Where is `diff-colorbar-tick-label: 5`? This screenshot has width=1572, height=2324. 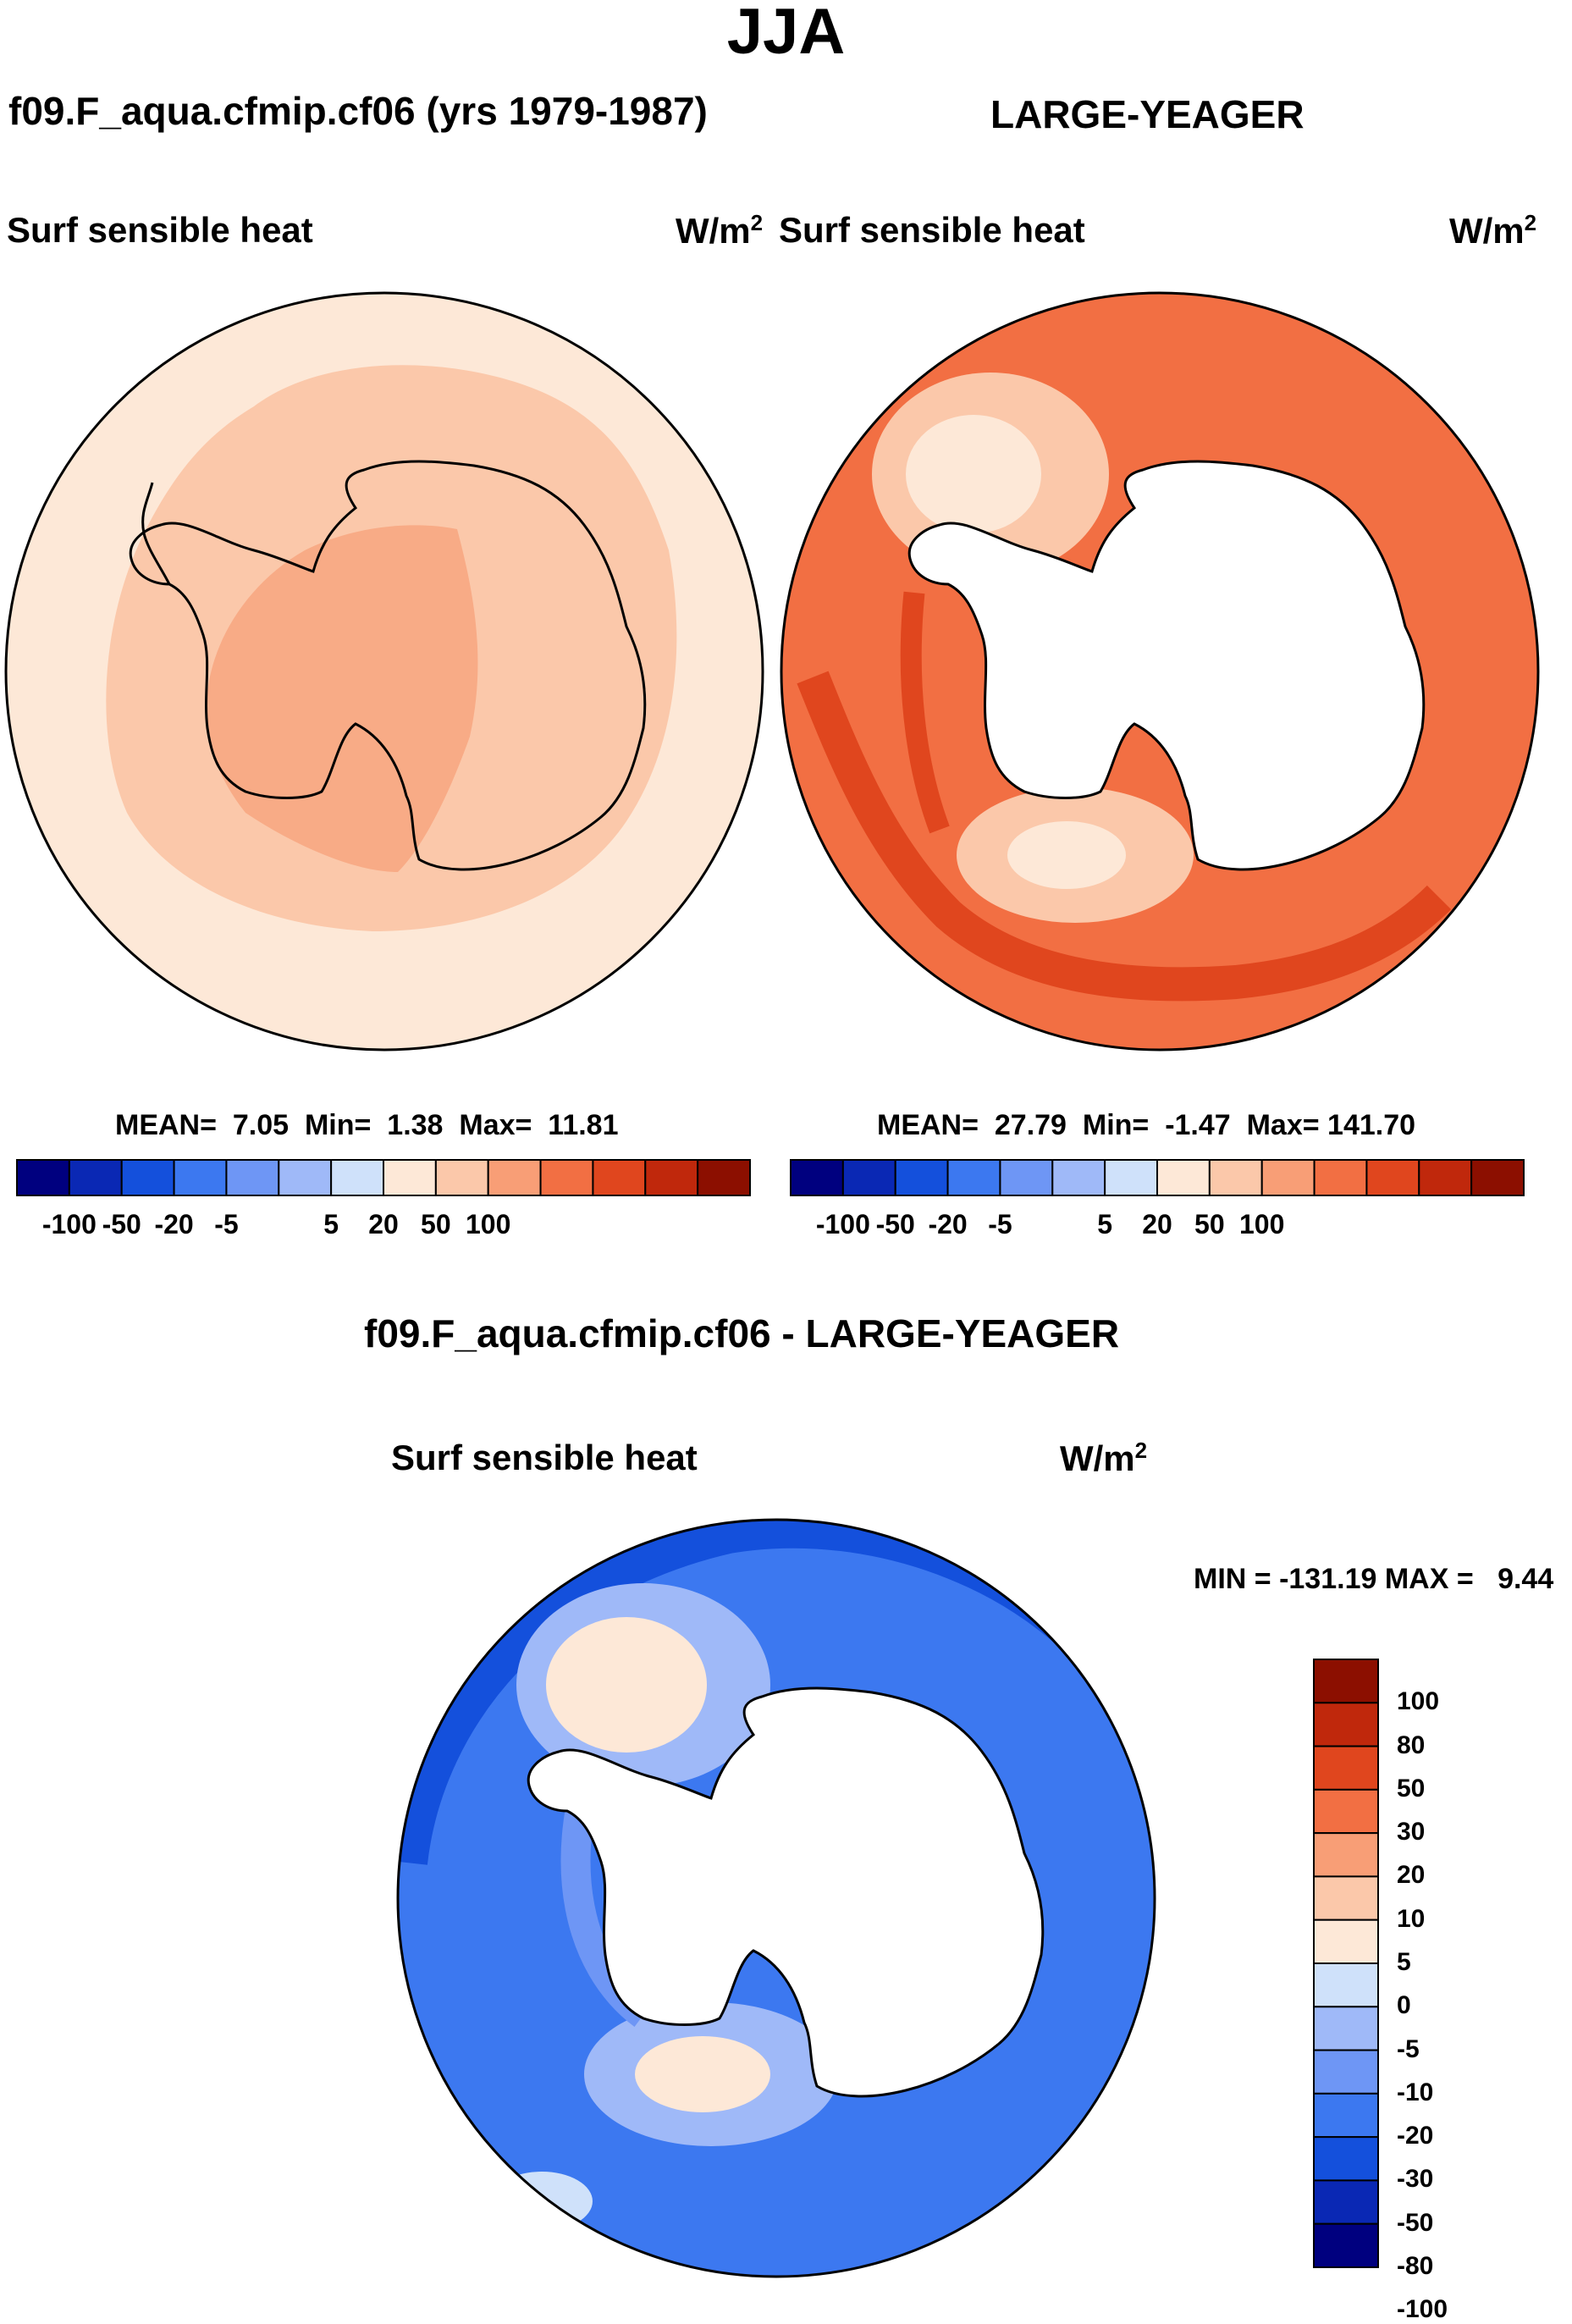
diff-colorbar-tick-label: 5 is located at coordinates (1404, 1962).